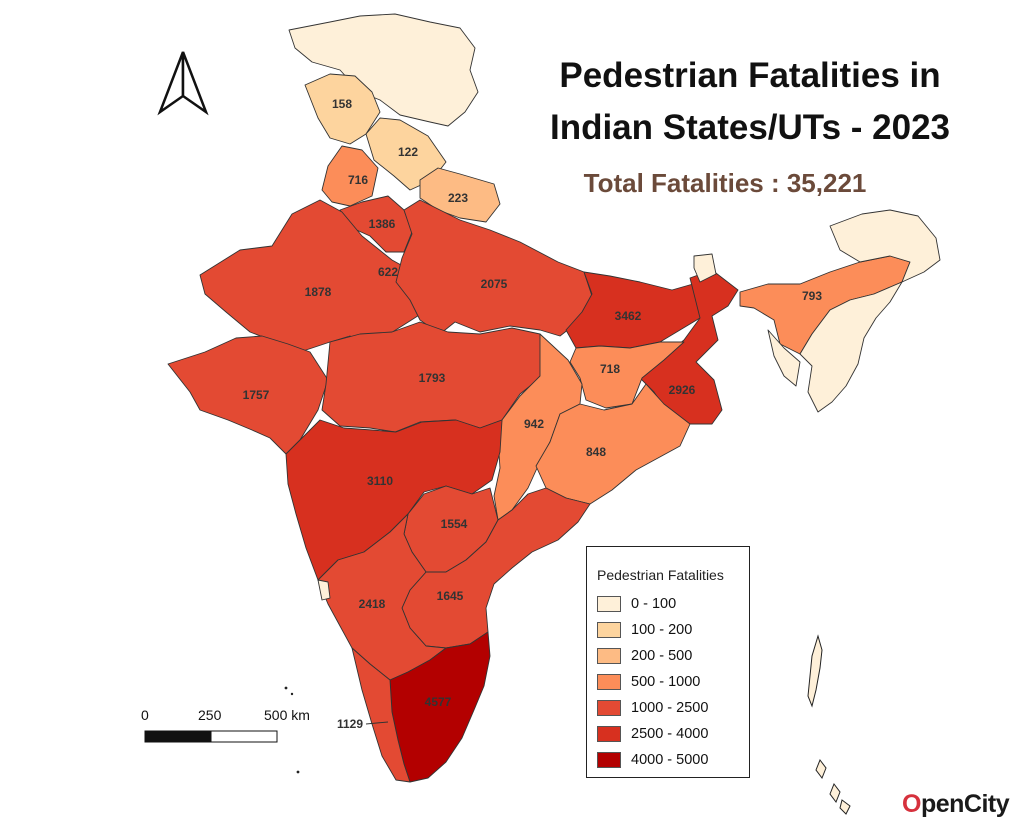  Describe the element at coordinates (627, 375) in the screenshot. I see `region-jharkhand` at that location.